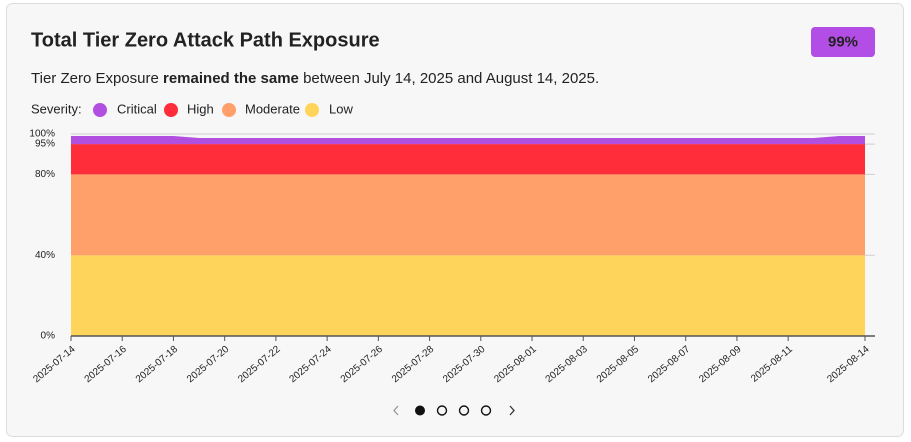 This screenshot has height=442, width=911. Describe the element at coordinates (205, 40) in the screenshot. I see `card-title: Total Tier Zero Attack Path Exposure` at that location.